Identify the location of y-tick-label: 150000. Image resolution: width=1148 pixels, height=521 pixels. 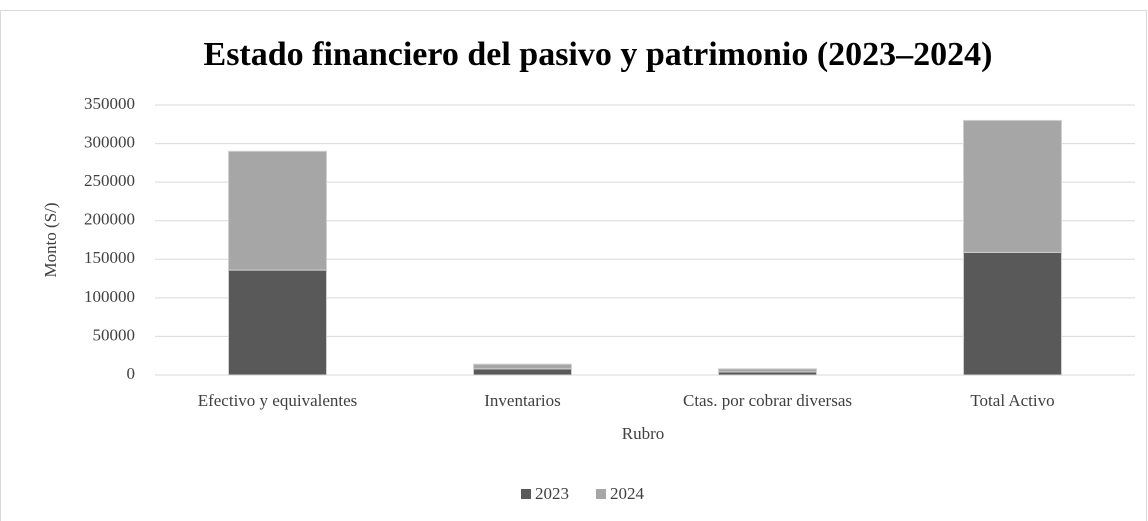
(109, 257).